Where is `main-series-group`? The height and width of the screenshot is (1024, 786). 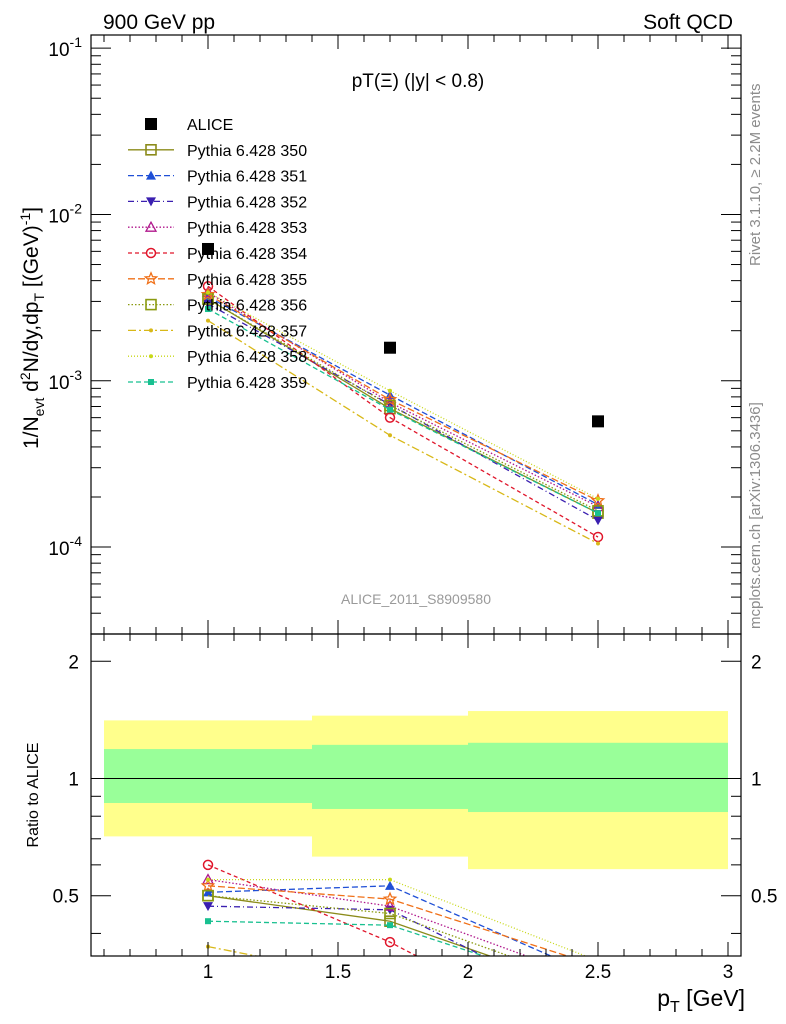 main-series-group is located at coordinates (403, 413).